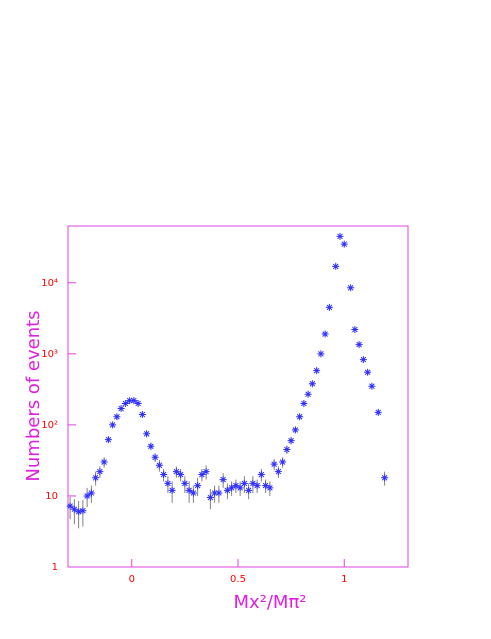 The width and height of the screenshot is (491, 639). What do you see at coordinates (33, 395) in the screenshot?
I see `y-axis-title: Numbers of events` at bounding box center [33, 395].